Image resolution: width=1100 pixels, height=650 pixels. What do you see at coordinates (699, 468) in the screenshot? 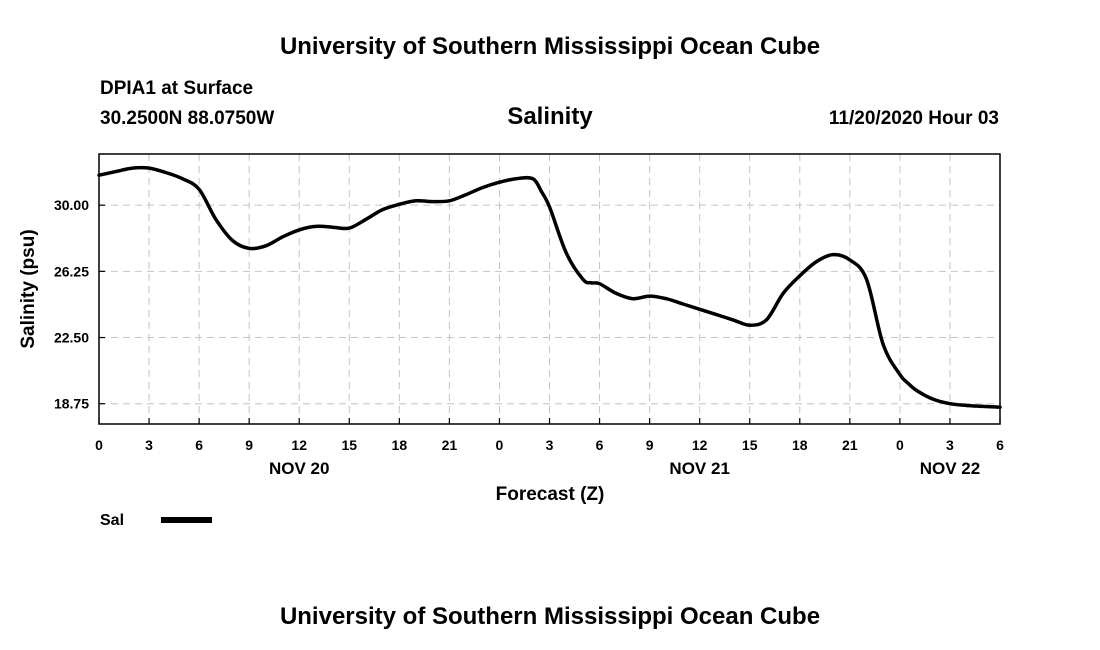
I see `date-label: NOV 21` at bounding box center [699, 468].